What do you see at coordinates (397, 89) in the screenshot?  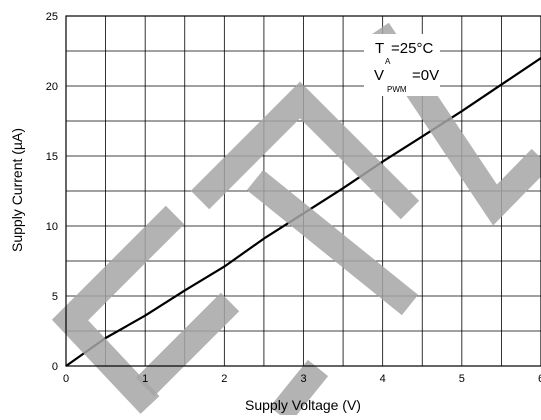 I see `v-subscript: PWM` at bounding box center [397, 89].